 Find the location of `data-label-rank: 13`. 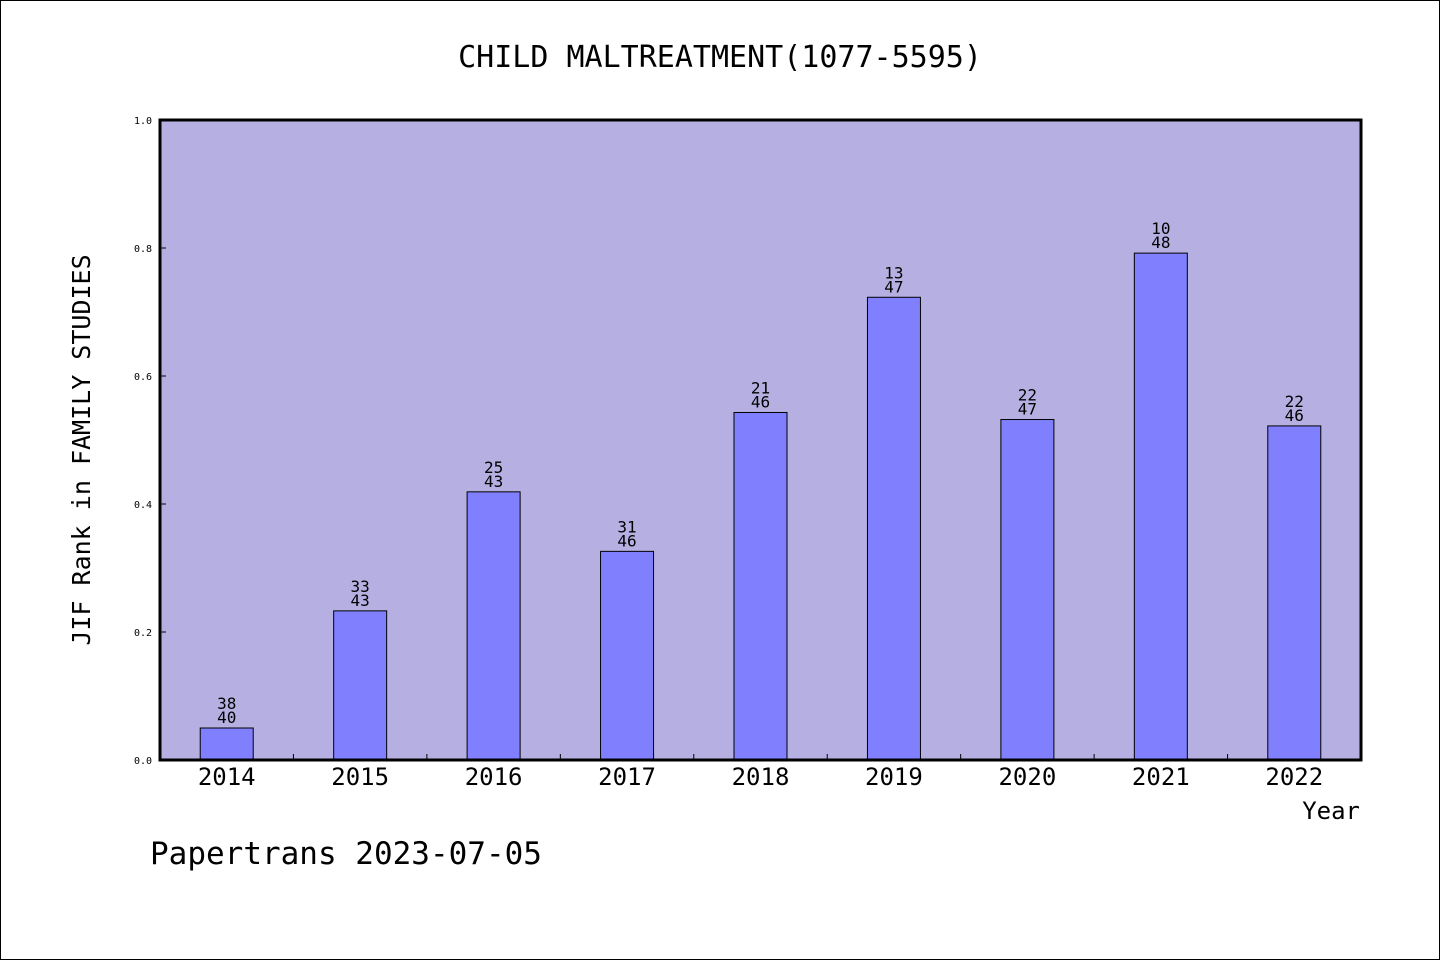

data-label-rank: 13 is located at coordinates (893, 272).